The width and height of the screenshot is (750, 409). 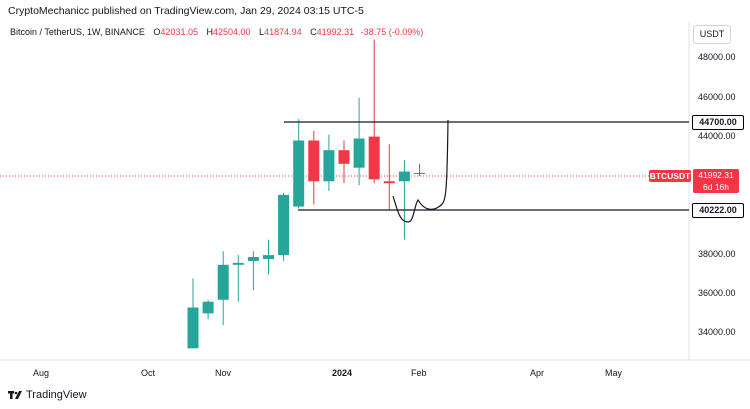 What do you see at coordinates (262, 32) in the screenshot?
I see `low-key: L` at bounding box center [262, 32].